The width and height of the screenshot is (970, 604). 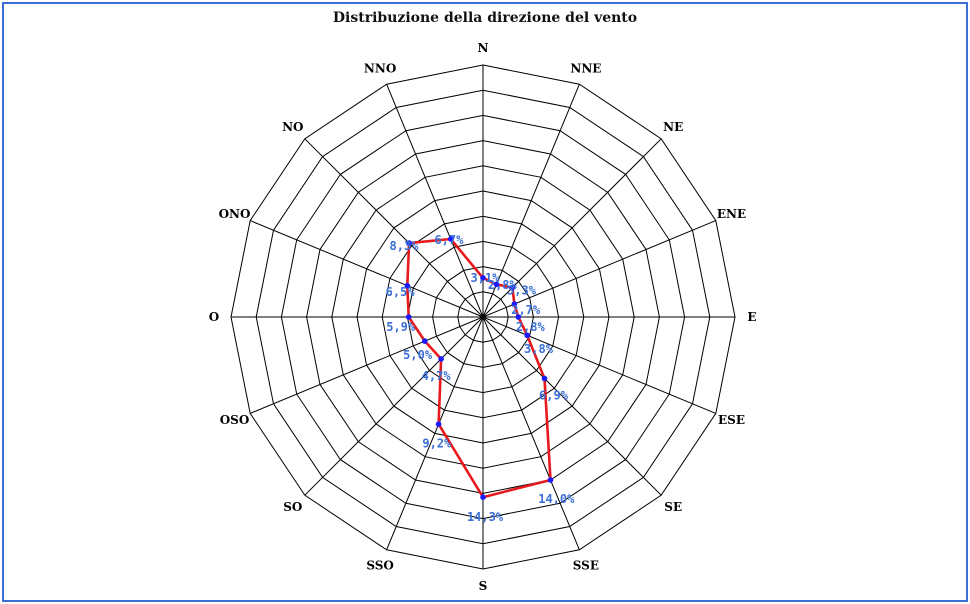 What do you see at coordinates (380, 566) in the screenshot?
I see `direction-label-sso: SSO` at bounding box center [380, 566].